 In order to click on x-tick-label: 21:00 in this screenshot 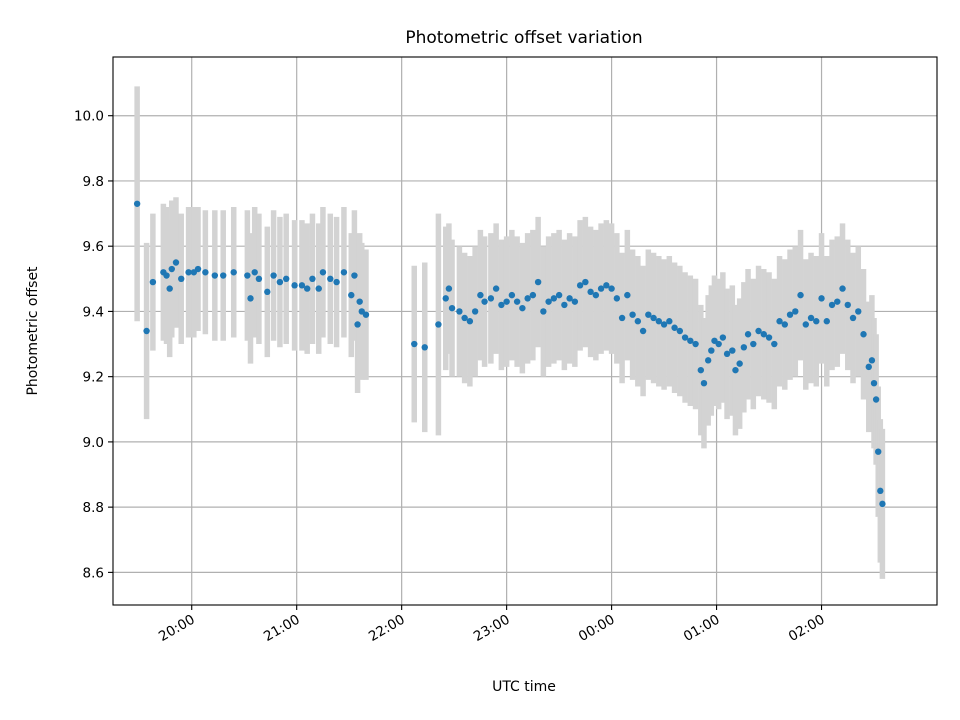, I will do `click(282, 628)`.